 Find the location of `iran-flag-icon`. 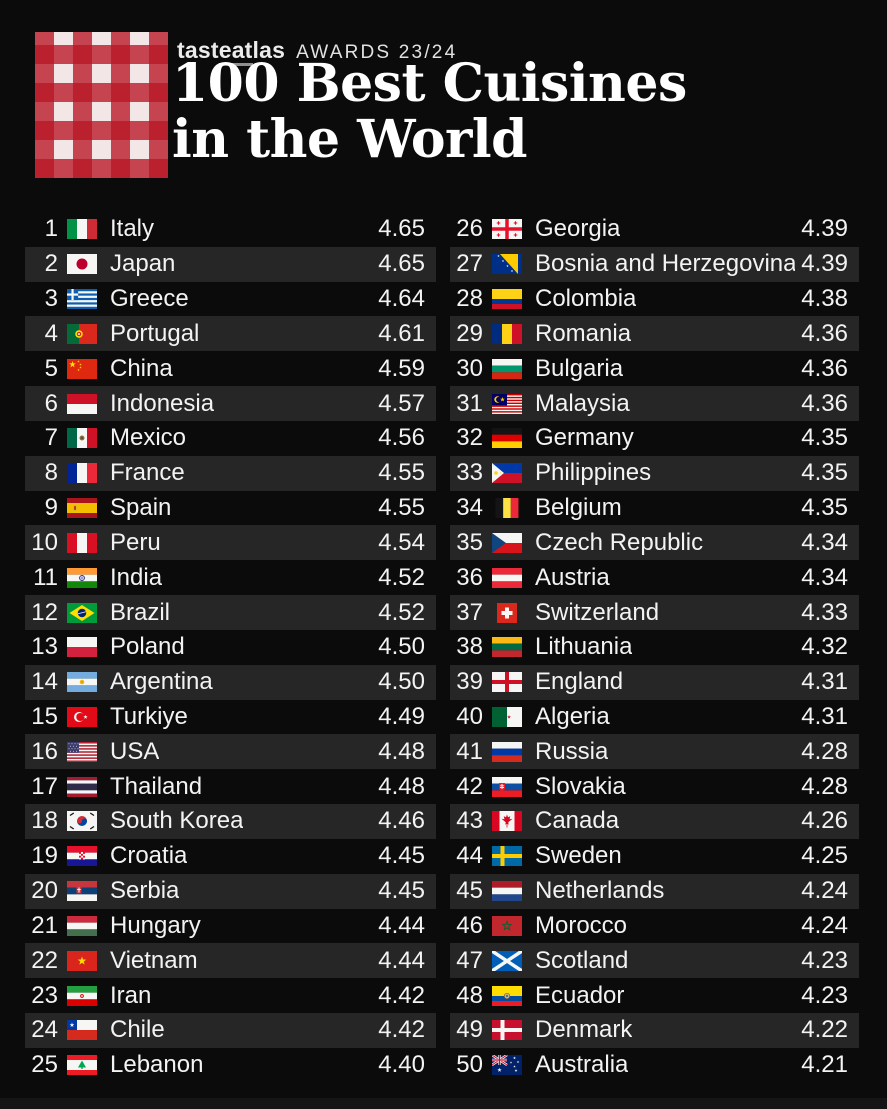

iran-flag-icon is located at coordinates (82, 995).